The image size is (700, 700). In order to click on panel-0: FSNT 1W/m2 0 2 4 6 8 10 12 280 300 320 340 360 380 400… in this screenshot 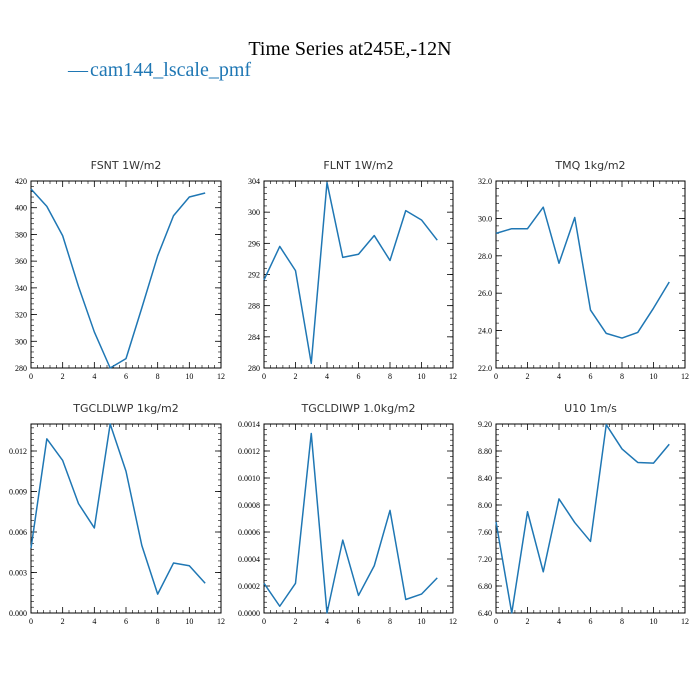, I will do `click(120, 270)`.